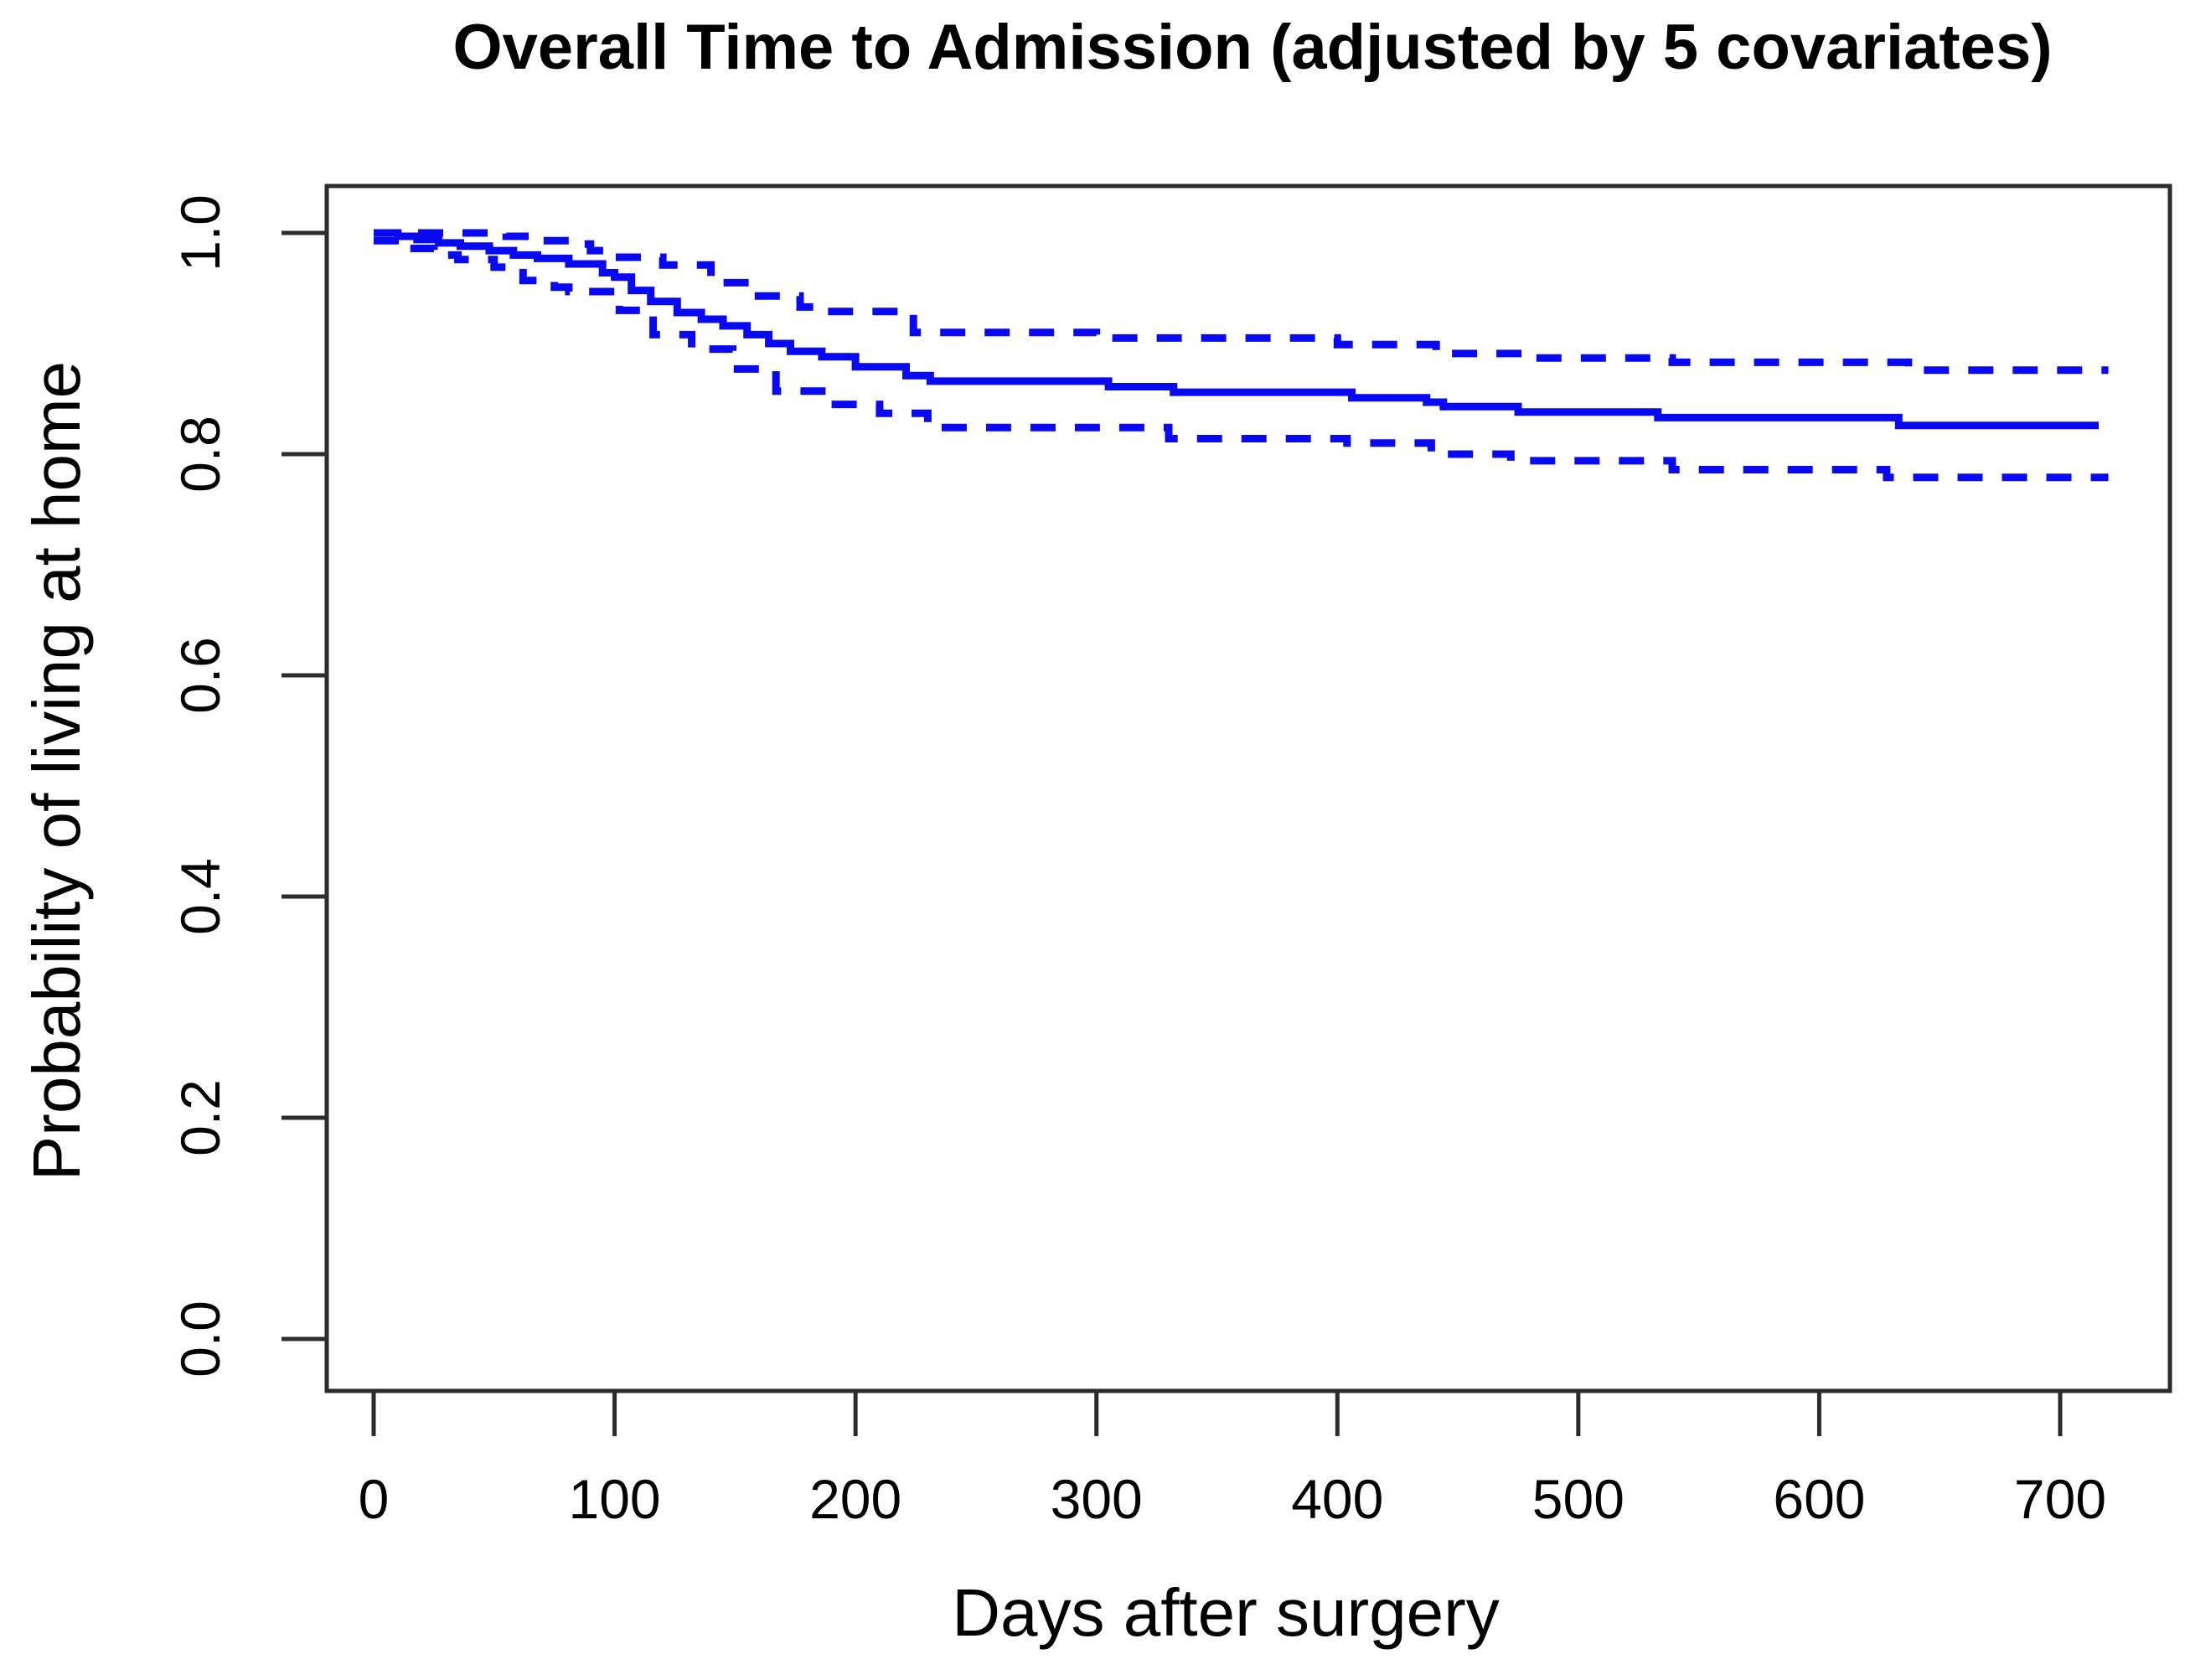 The image size is (2185, 1680). I want to click on x-tick-label: 500, so click(1579, 1499).